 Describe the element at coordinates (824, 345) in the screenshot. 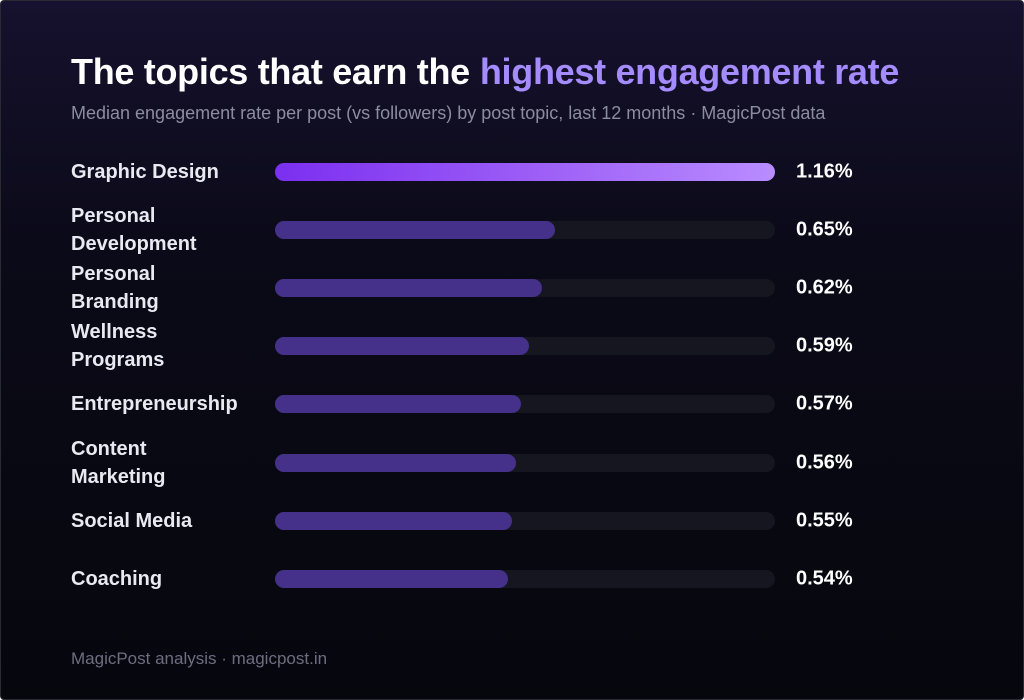

I see `value-label: 0.59%` at that location.